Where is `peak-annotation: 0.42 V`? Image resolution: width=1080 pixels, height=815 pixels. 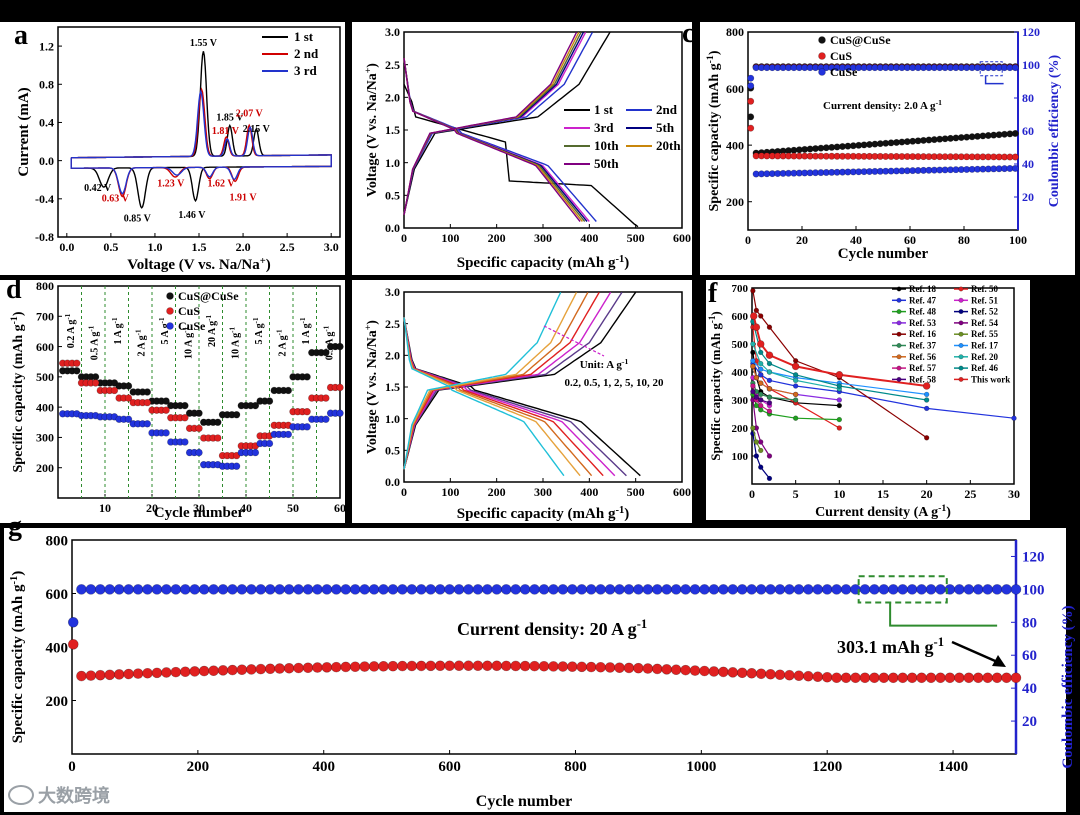
peak-annotation: 0.42 V is located at coordinates (98, 188).